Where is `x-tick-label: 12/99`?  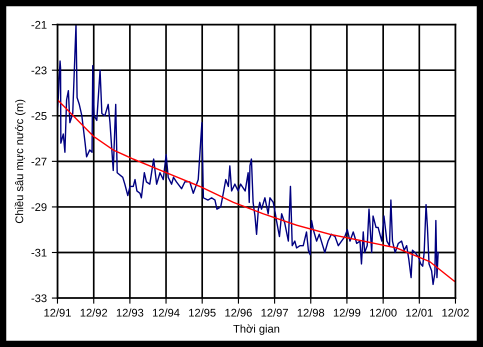
x-tick-label: 12/99 is located at coordinates (347, 312).